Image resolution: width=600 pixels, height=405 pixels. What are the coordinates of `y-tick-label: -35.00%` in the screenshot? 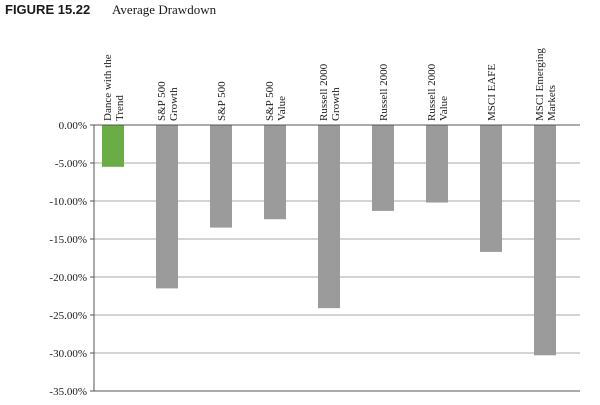 It's located at (68, 392).